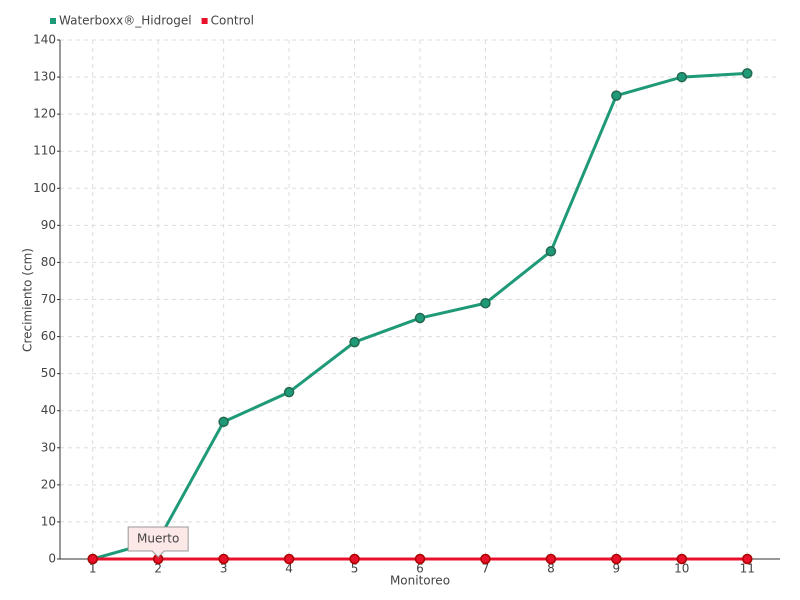 The image size is (800, 600). I want to click on y-tick-label: 130, so click(44, 77).